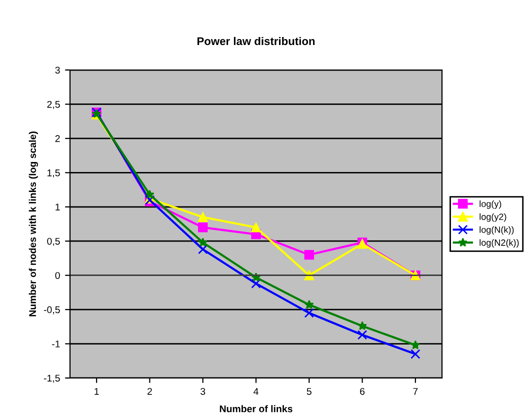 This screenshot has width=528, height=417. I want to click on y-tick-label: 0,5, so click(53, 242).